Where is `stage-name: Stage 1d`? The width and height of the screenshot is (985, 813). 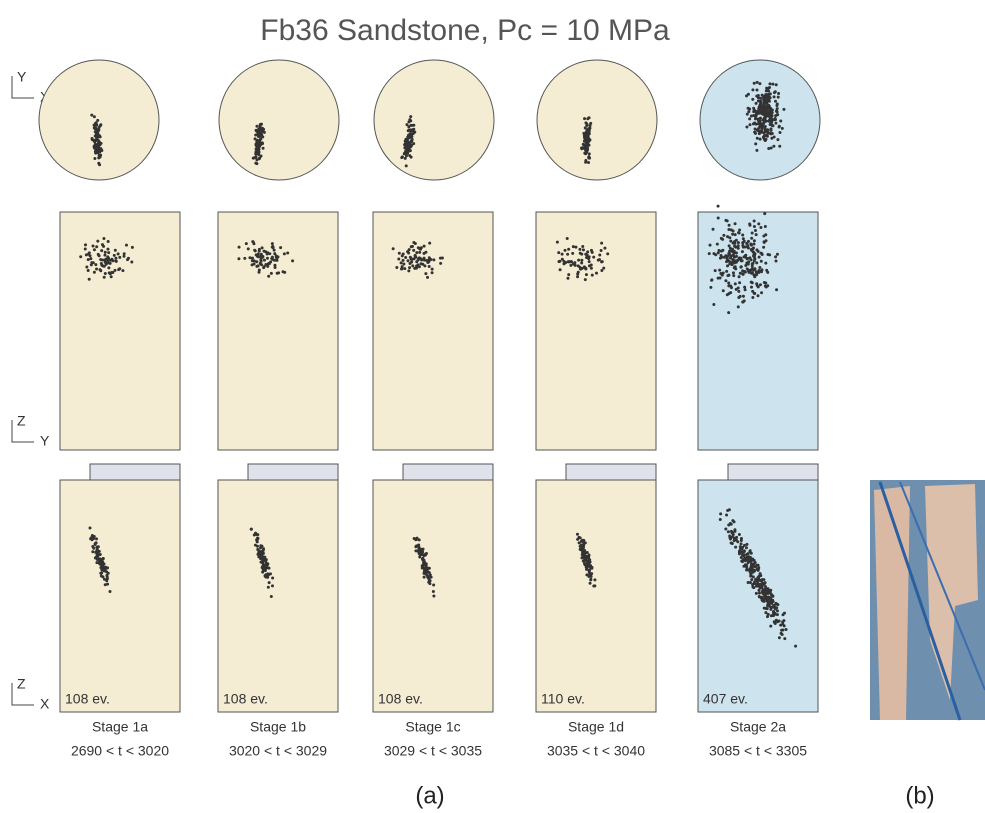
stage-name: Stage 1d is located at coordinates (596, 727).